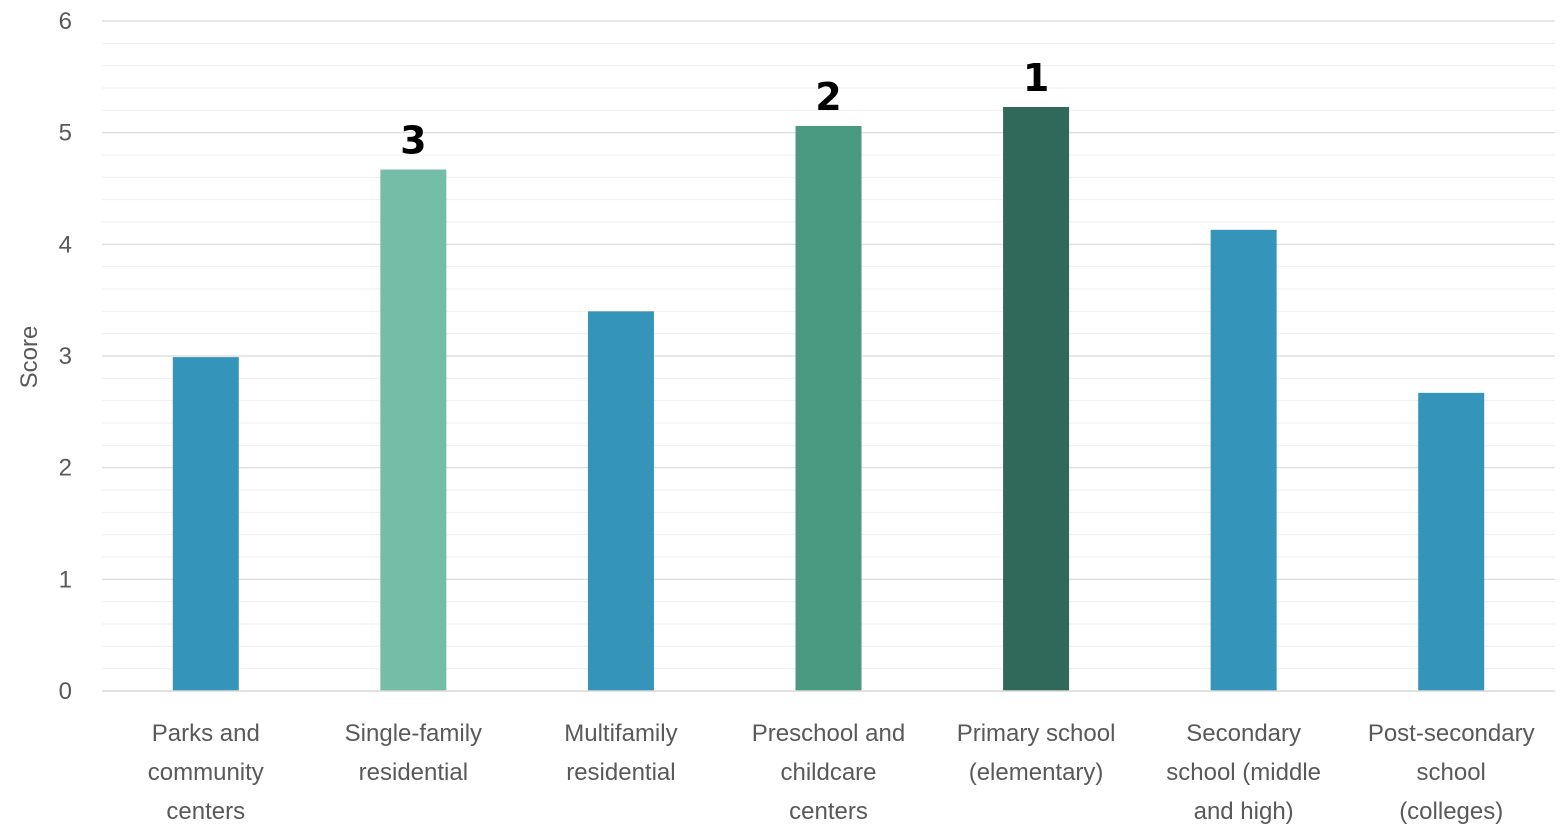 The height and width of the screenshot is (827, 1562). Describe the element at coordinates (65, 691) in the screenshot. I see `y-tick-label: 0` at that location.